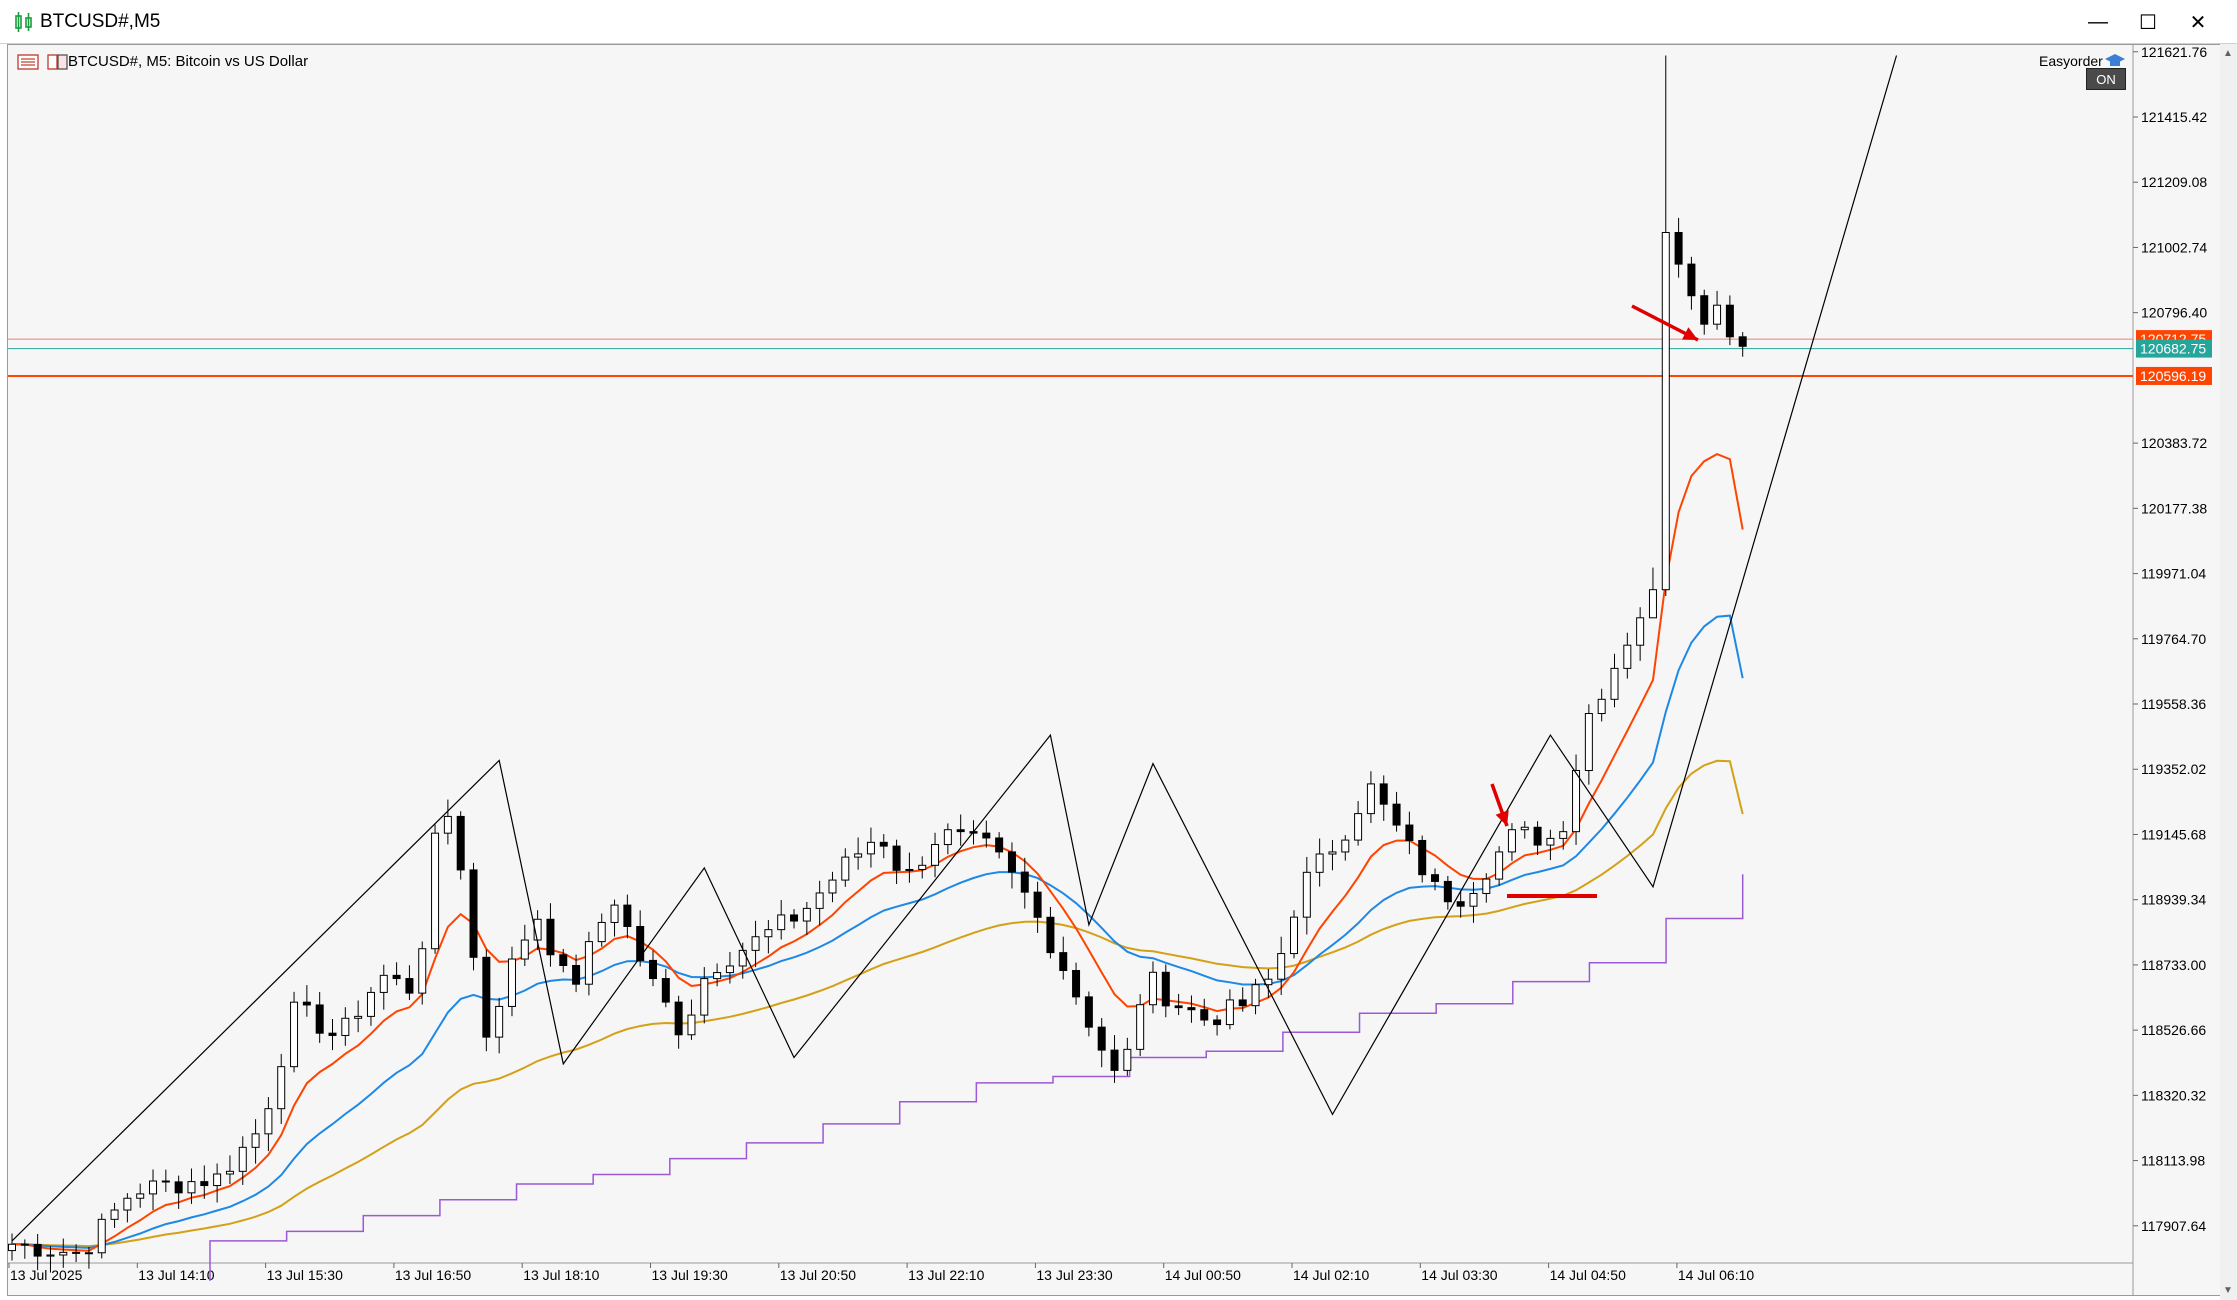 This screenshot has height=1300, width=2237. Describe the element at coordinates (2115, 61) in the screenshot. I see `graduation-cap-icon` at that location.